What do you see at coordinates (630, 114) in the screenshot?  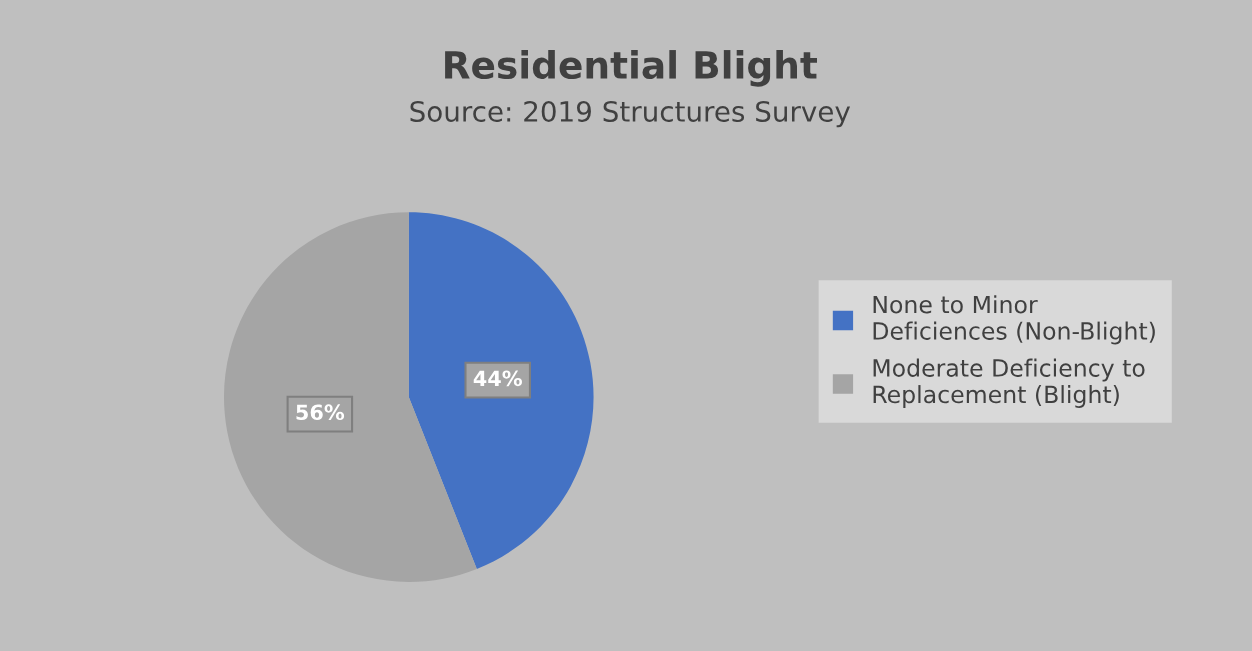 I see `chart-subtitle: Source: 2019 Structures Survey` at bounding box center [630, 114].